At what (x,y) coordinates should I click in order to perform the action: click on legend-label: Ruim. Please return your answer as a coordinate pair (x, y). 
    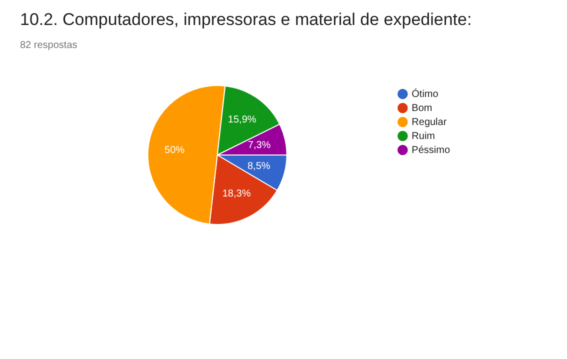
    Looking at the image, I should click on (423, 136).